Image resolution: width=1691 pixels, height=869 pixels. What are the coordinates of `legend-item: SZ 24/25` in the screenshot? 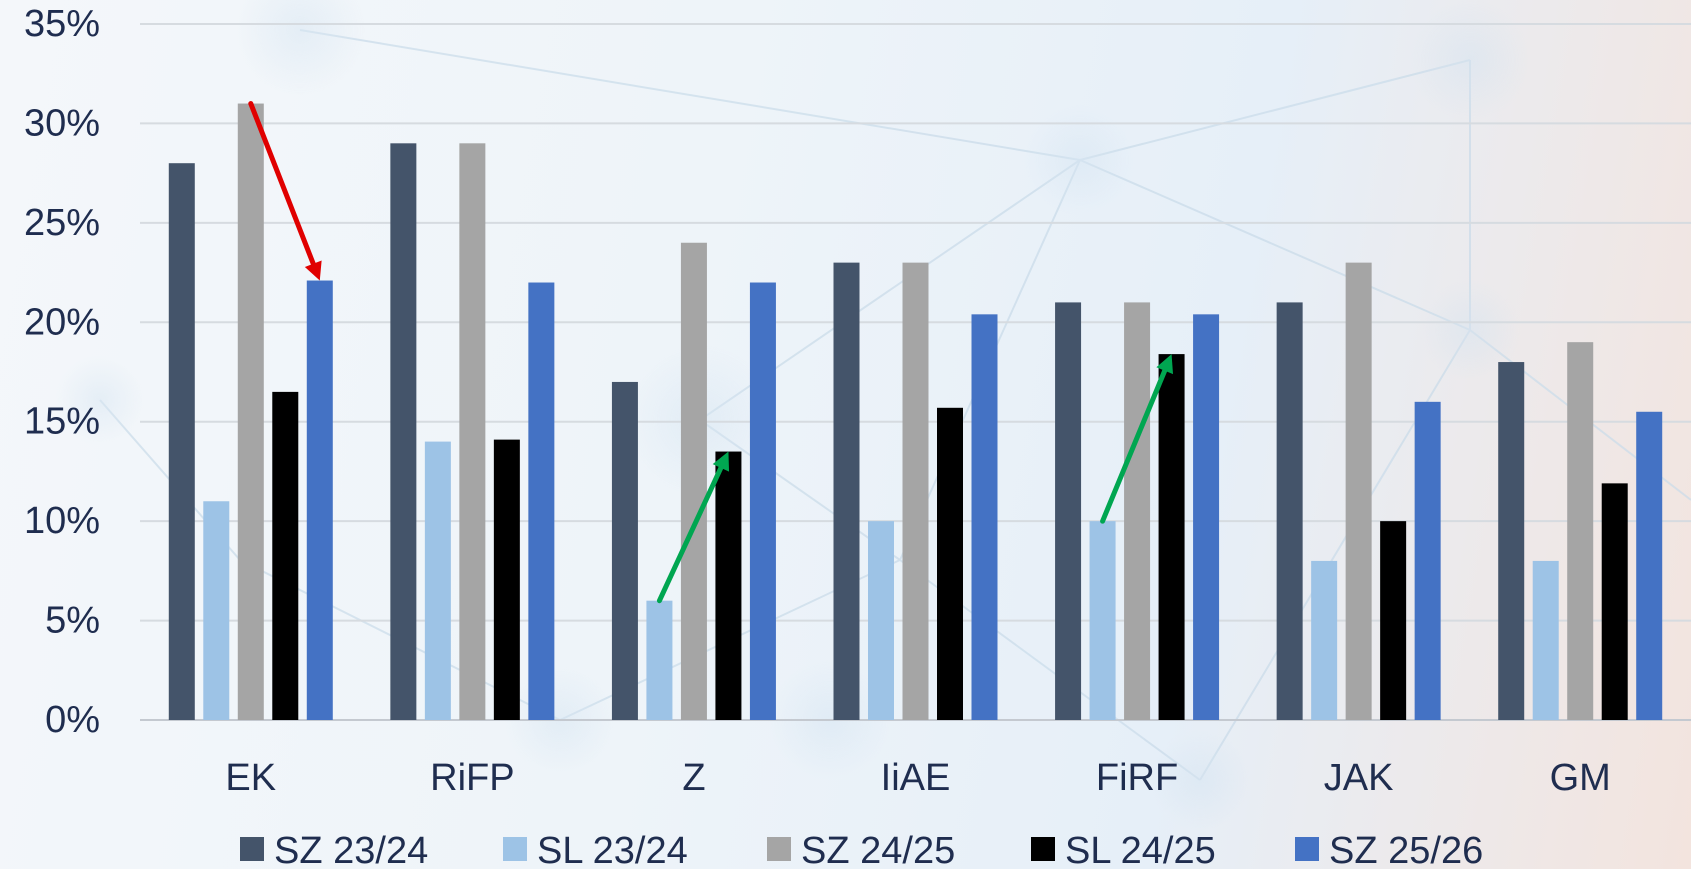 It's located at (861, 849).